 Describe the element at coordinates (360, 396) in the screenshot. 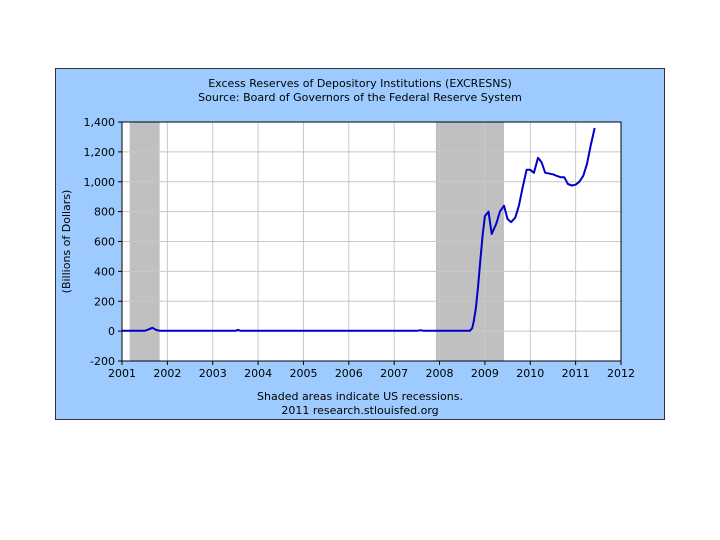

I see `footnote-recessions: Shaded areas indicate US recessions.` at that location.